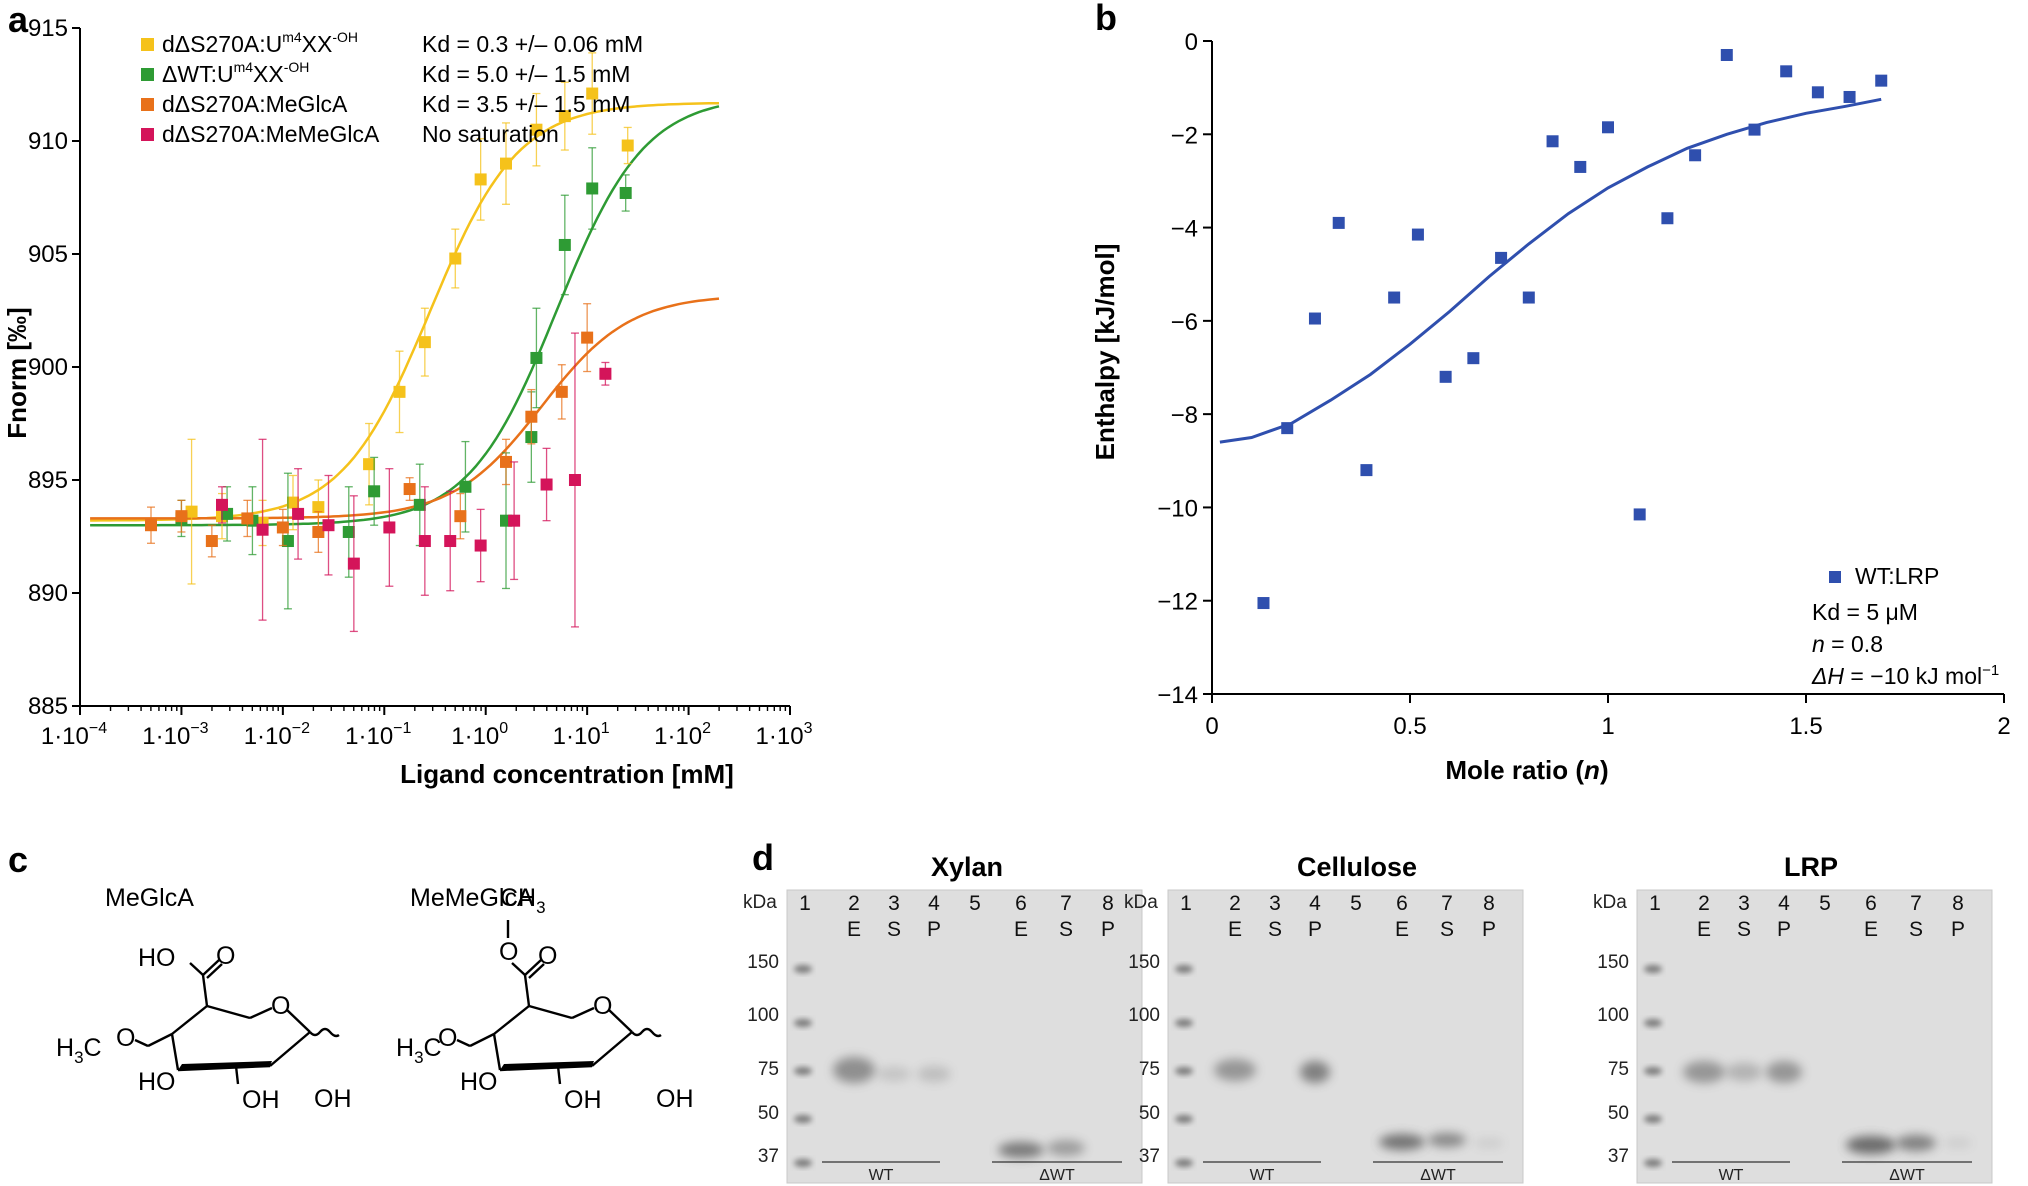 The width and height of the screenshot is (2028, 1186). What do you see at coordinates (545, 999) in the screenshot?
I see `memeglca-structure: MeMeGlcA CH3 O O` at bounding box center [545, 999].